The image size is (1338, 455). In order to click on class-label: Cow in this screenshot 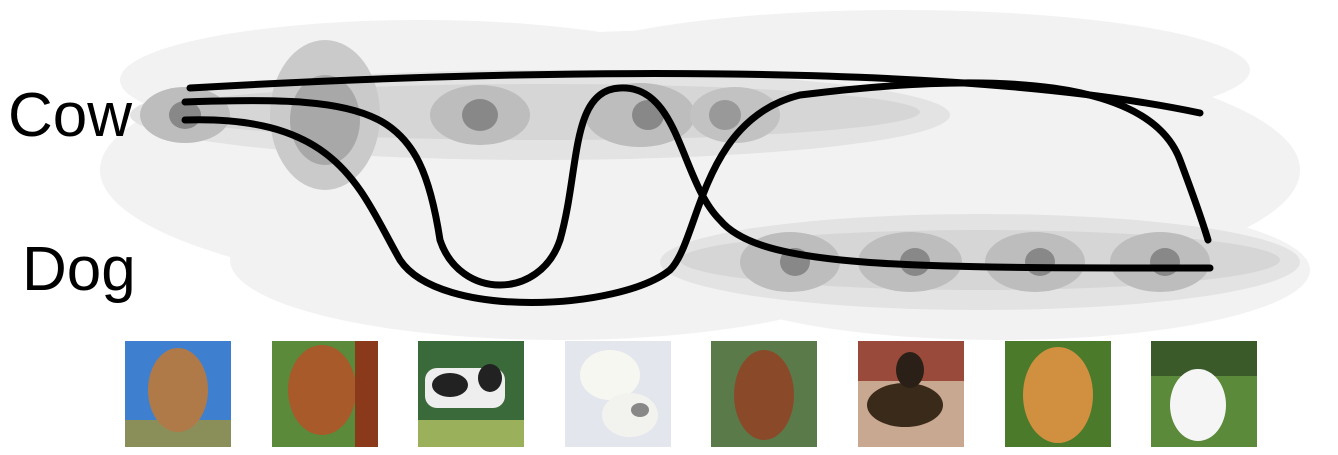, I will do `click(70, 115)`.